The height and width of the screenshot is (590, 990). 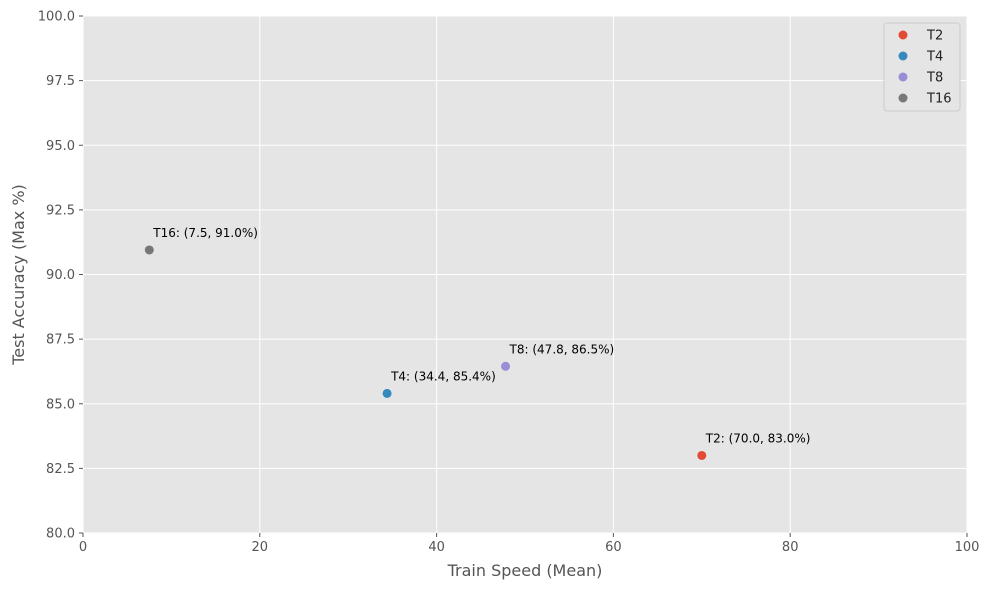 I want to click on y-tick-label: 90.0, so click(x=60, y=275).